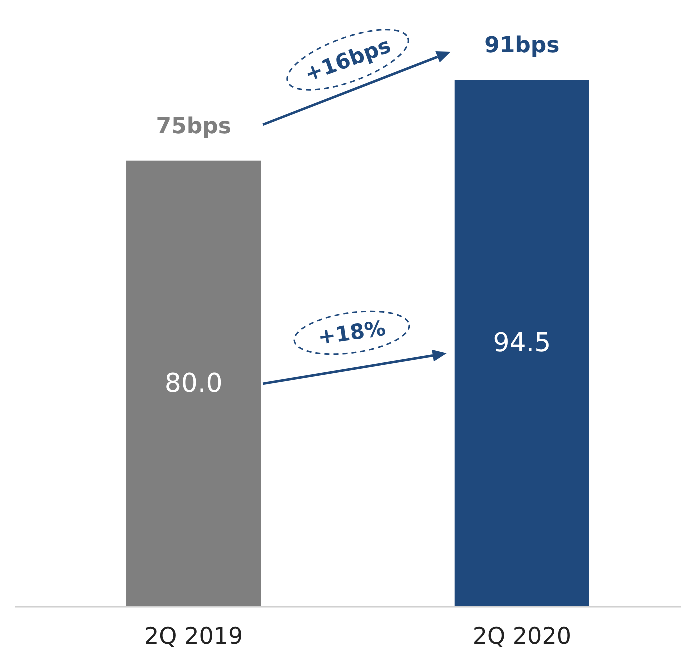  What do you see at coordinates (352, 333) in the screenshot?
I see `annotation: +18%` at bounding box center [352, 333].